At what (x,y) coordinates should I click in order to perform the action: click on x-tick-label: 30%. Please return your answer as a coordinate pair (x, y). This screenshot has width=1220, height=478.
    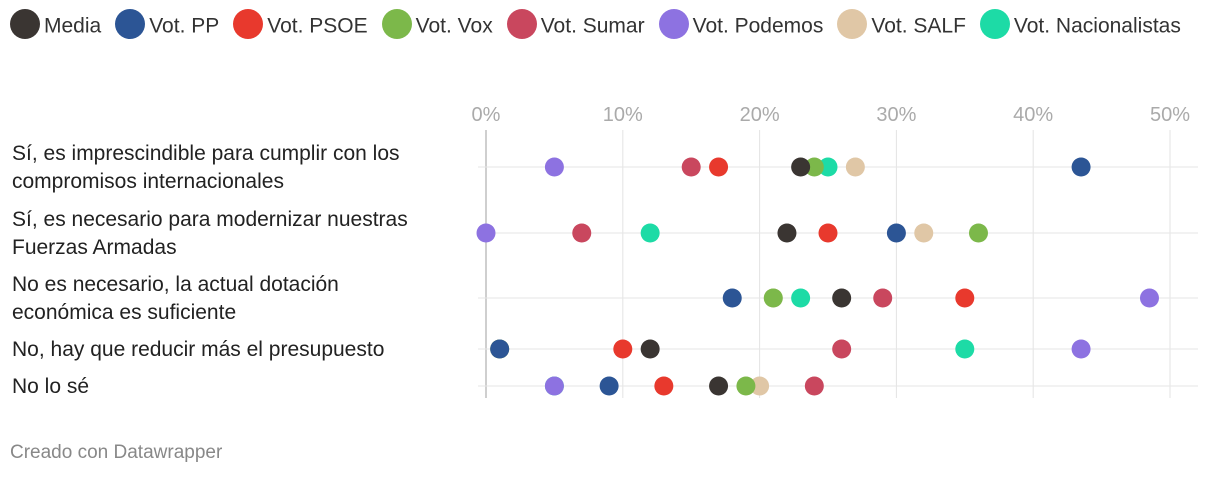
    Looking at the image, I should click on (896, 115).